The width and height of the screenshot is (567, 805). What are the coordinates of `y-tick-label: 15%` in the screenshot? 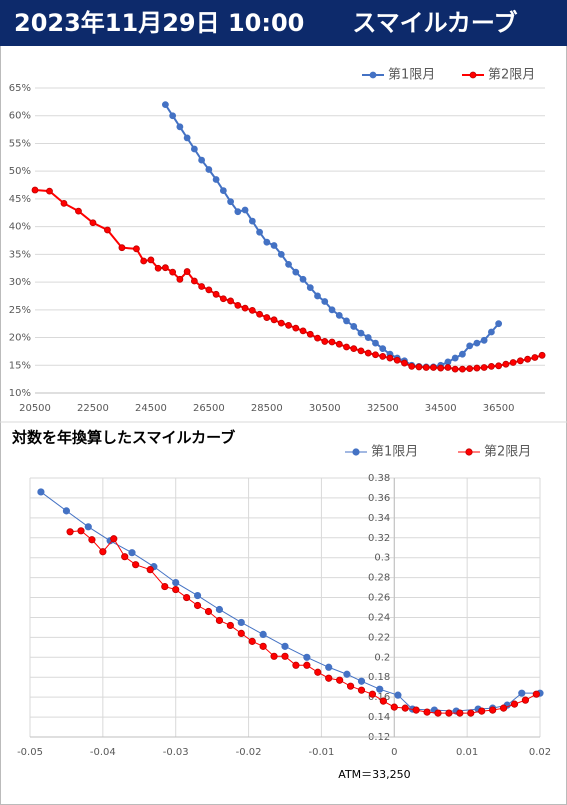 It's located at (20, 365).